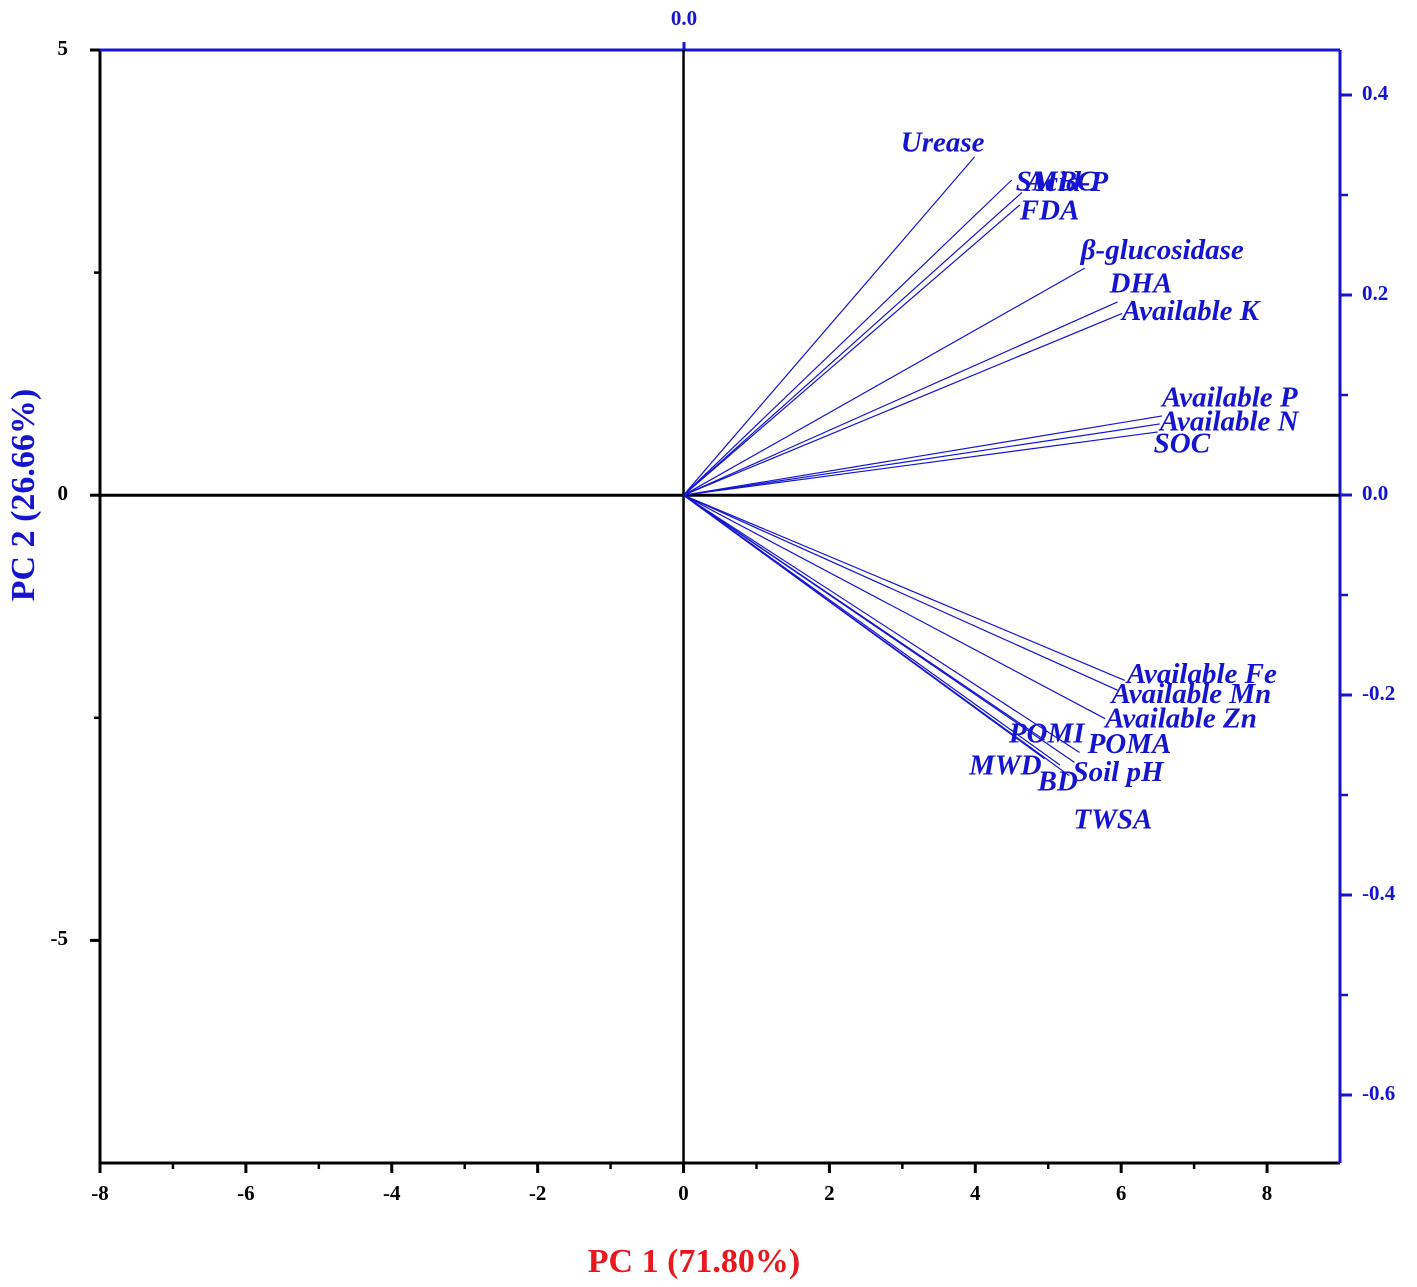 The height and width of the screenshot is (1287, 1417). I want to click on loading-label: POMA, so click(1129, 744).